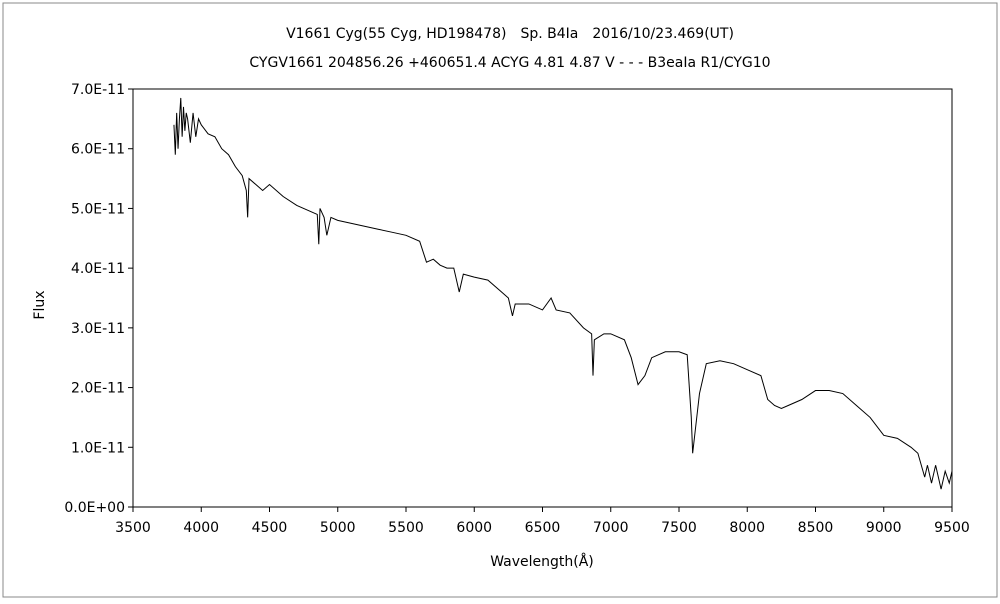 This screenshot has width=1000, height=604. I want to click on y-tick-label: 6.0E-11, so click(98, 150).